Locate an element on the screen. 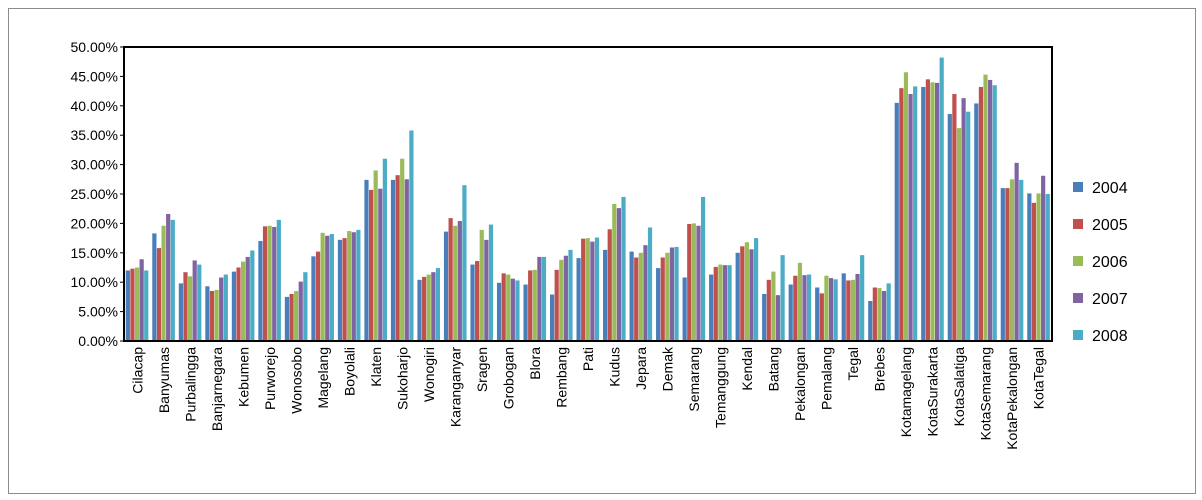 The image size is (1202, 500). x-tick-label: Klaten is located at coordinates (376, 367).